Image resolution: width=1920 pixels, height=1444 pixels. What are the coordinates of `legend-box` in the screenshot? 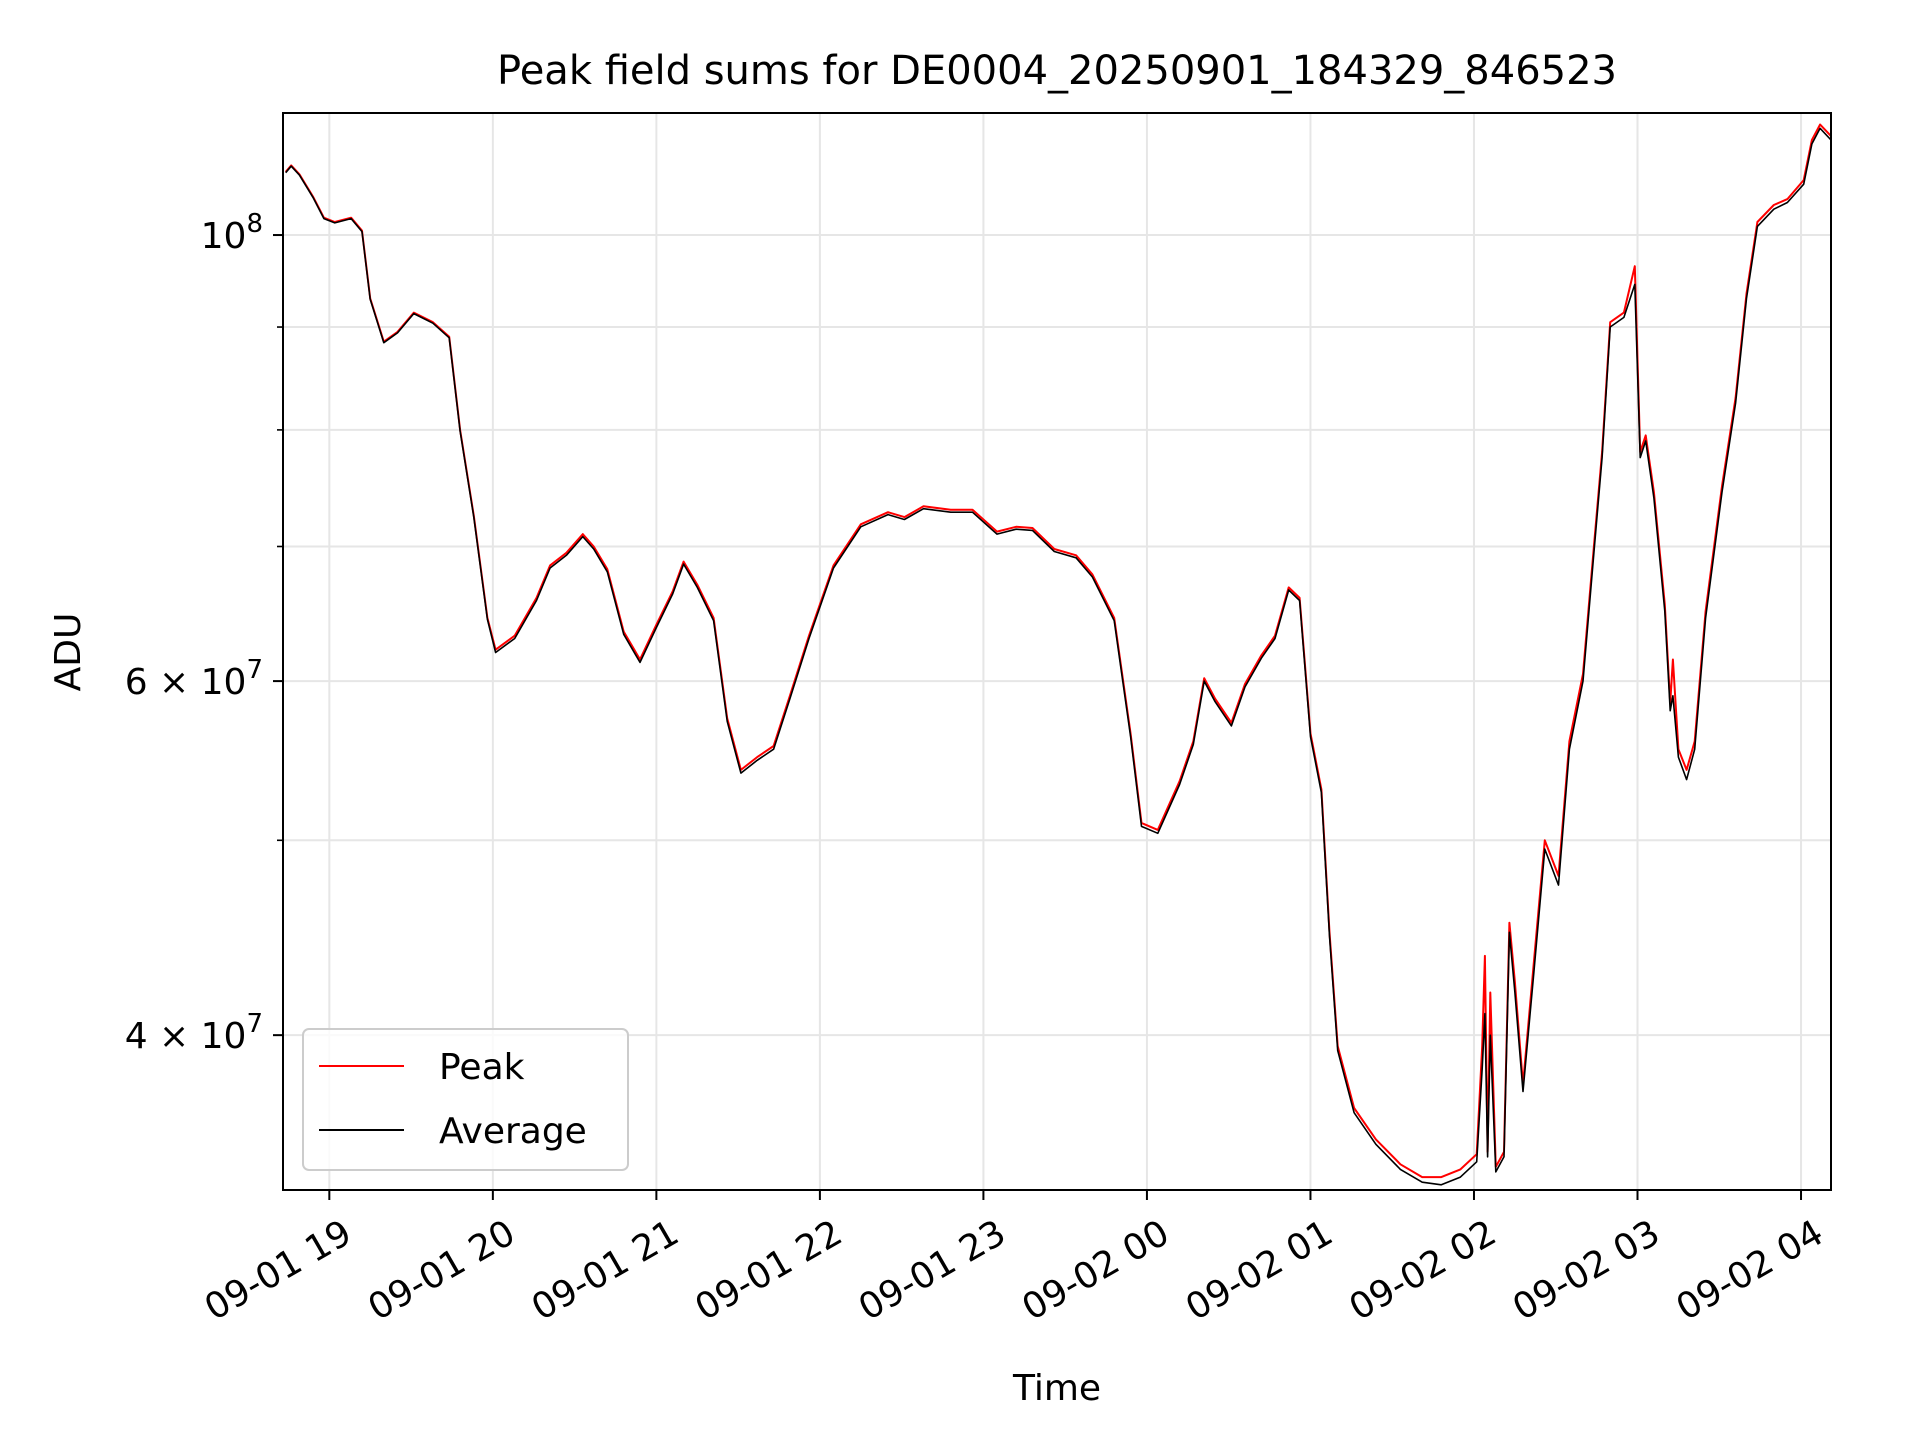 It's located at (465, 1099).